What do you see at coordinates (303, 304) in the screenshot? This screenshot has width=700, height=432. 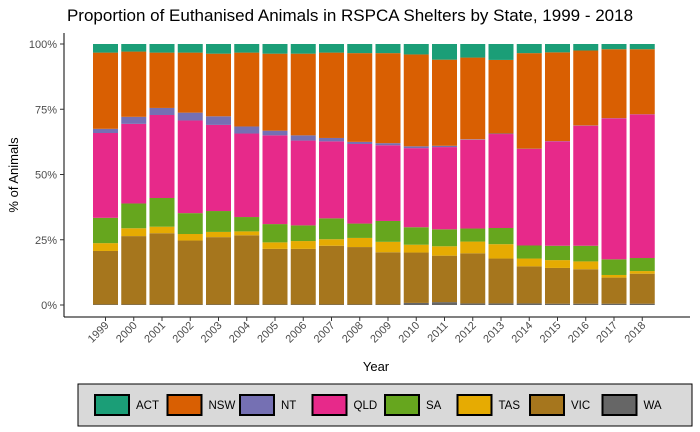 I see `bar-segment-wa-2006` at bounding box center [303, 304].